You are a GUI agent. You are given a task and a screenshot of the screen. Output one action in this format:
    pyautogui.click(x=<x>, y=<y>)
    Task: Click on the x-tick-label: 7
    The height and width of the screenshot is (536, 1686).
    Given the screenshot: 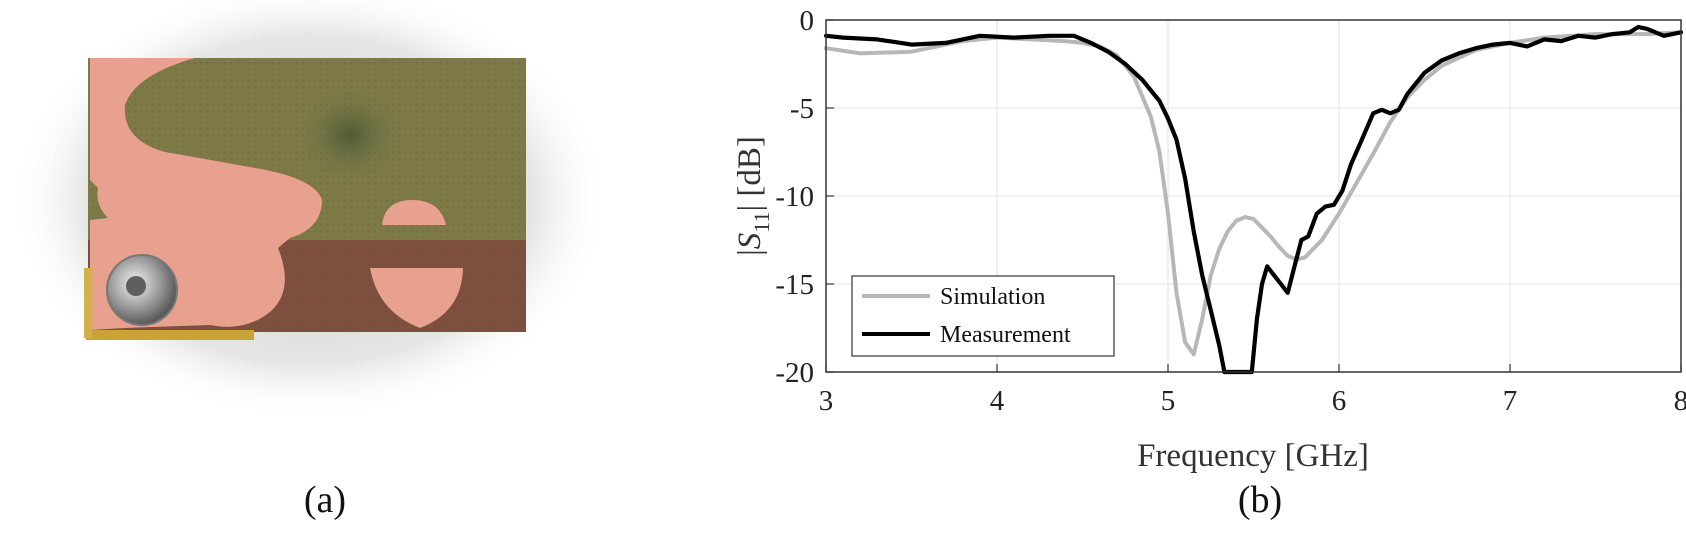 What is the action you would take?
    pyautogui.click(x=1510, y=401)
    